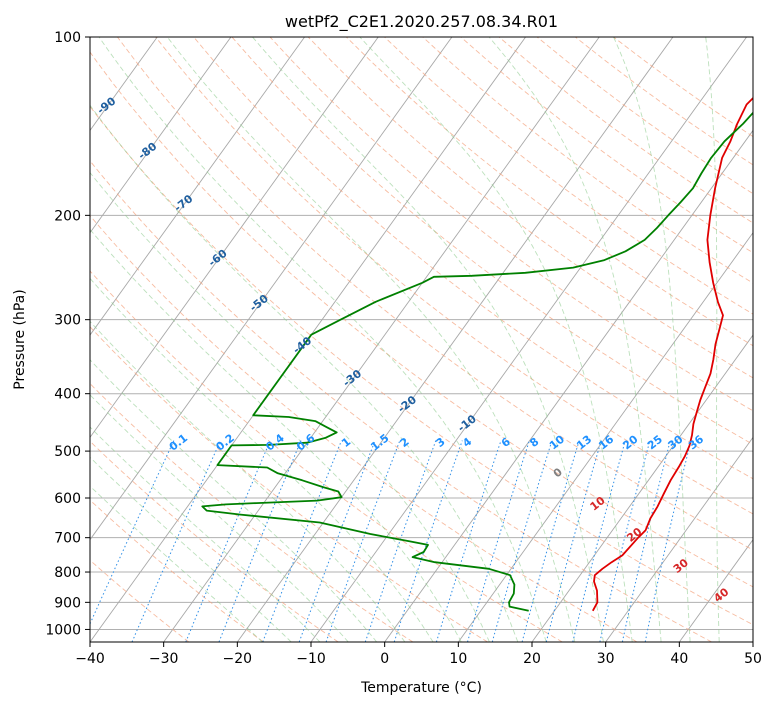 This screenshot has width=775, height=708. Describe the element at coordinates (90, 659) in the screenshot. I see `x-tick-label: −40` at that location.